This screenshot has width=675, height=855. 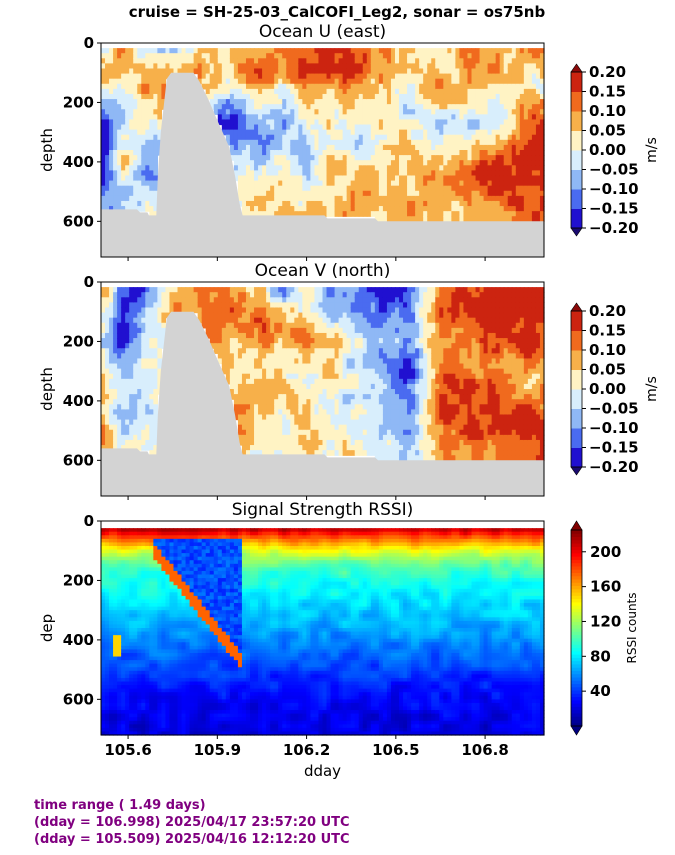 What do you see at coordinates (127, 750) in the screenshot?
I see `x-tick-label: 105.6` at bounding box center [127, 750].